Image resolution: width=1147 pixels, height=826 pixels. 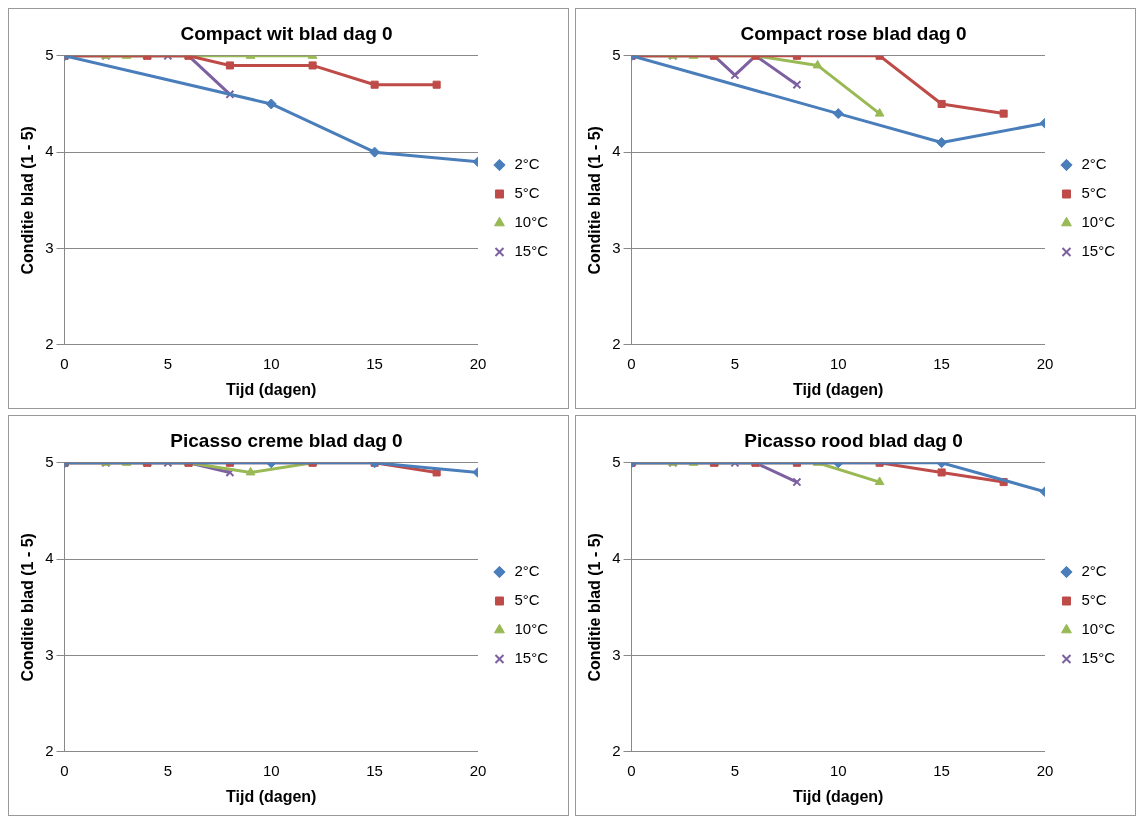 I want to click on chart-title: Compact rose blad dag 0, so click(x=853, y=33).